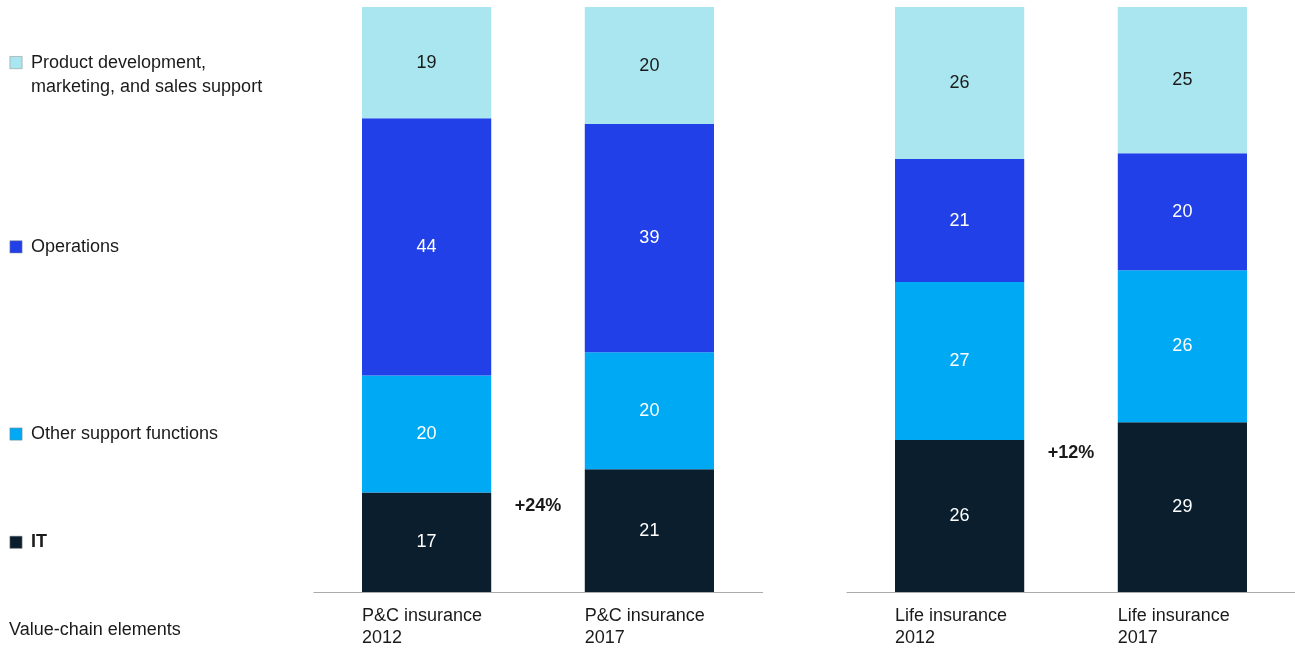 This screenshot has height=661, width=1295. Describe the element at coordinates (644, 625) in the screenshot. I see `x-tick-label: P&C insurance 2017` at that location.